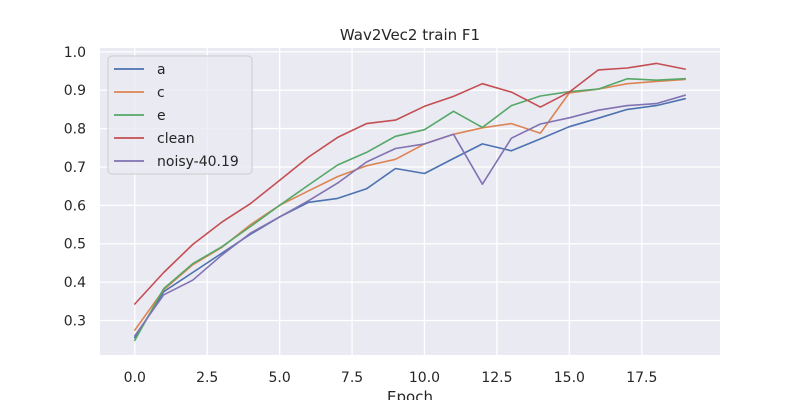  What do you see at coordinates (176, 116) in the screenshot?
I see `legend-items: ace clean noisy-40.19` at bounding box center [176, 116].